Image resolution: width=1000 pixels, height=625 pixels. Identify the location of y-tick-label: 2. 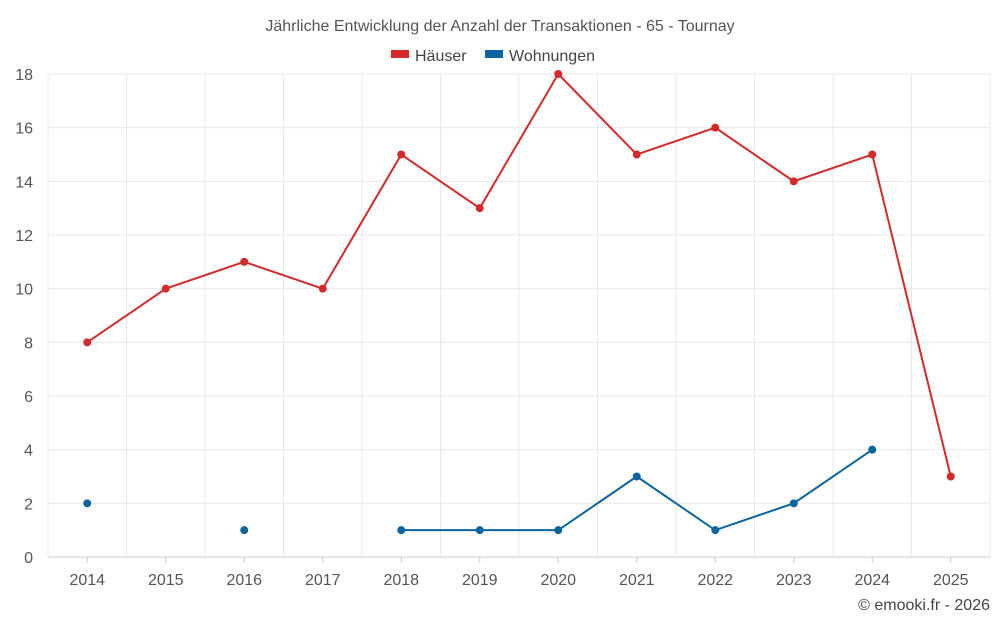
(28, 504).